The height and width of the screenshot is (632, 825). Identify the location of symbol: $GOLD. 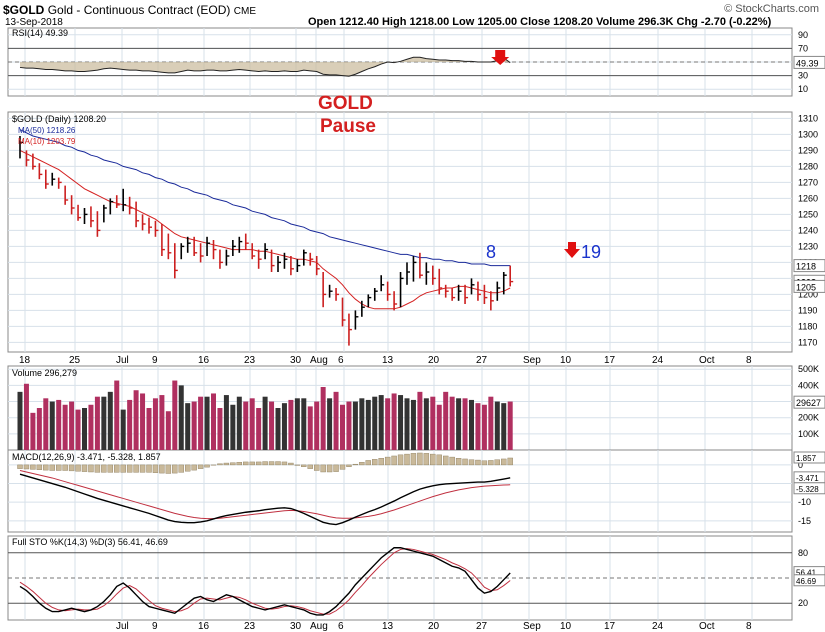
(24, 10).